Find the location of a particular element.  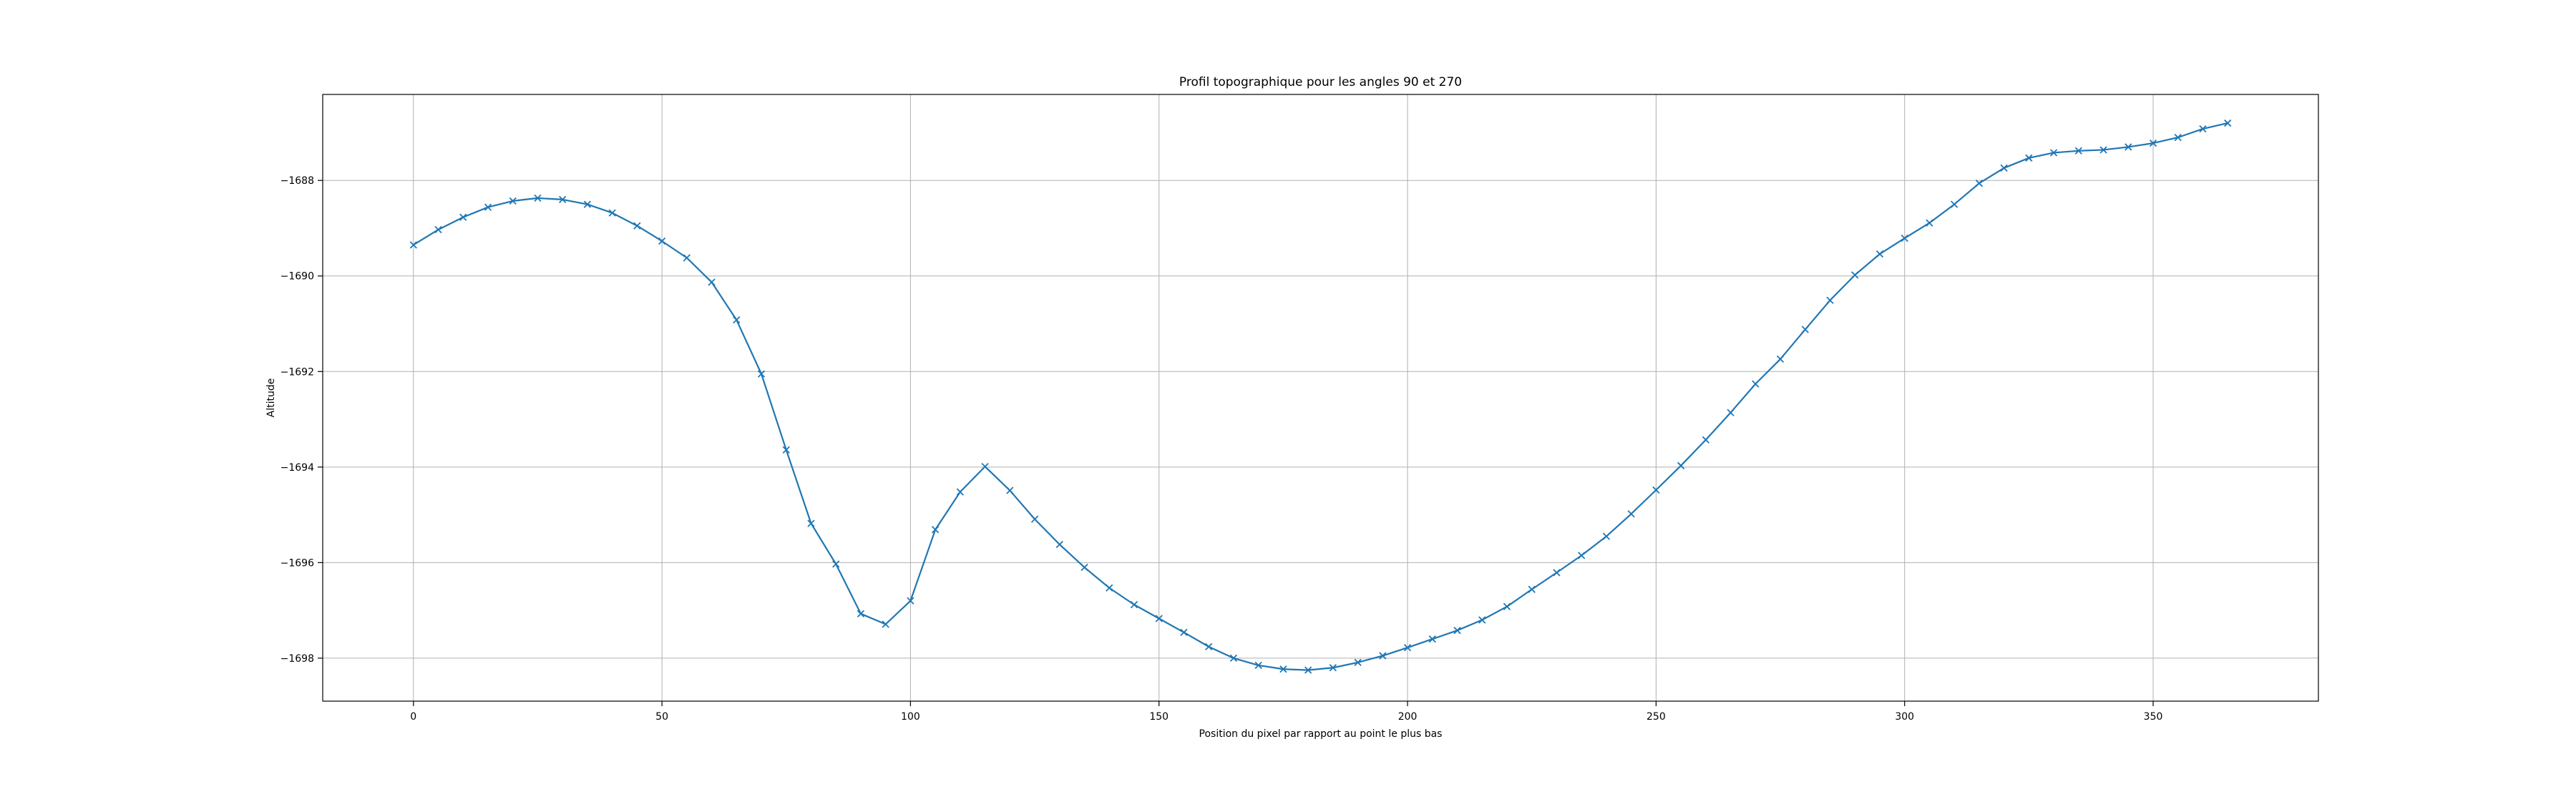

y-tick-label: −1696 is located at coordinates (297, 563).